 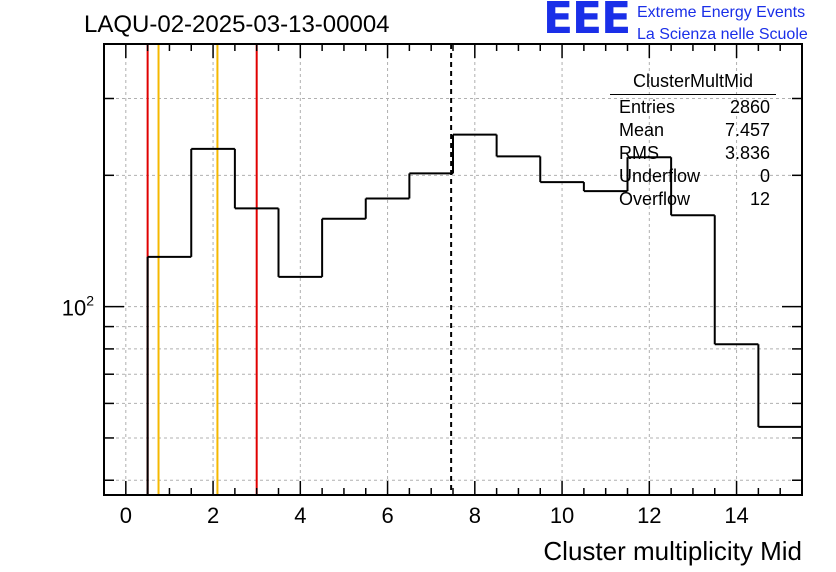 I want to click on stats-label: RMS, so click(x=639, y=153).